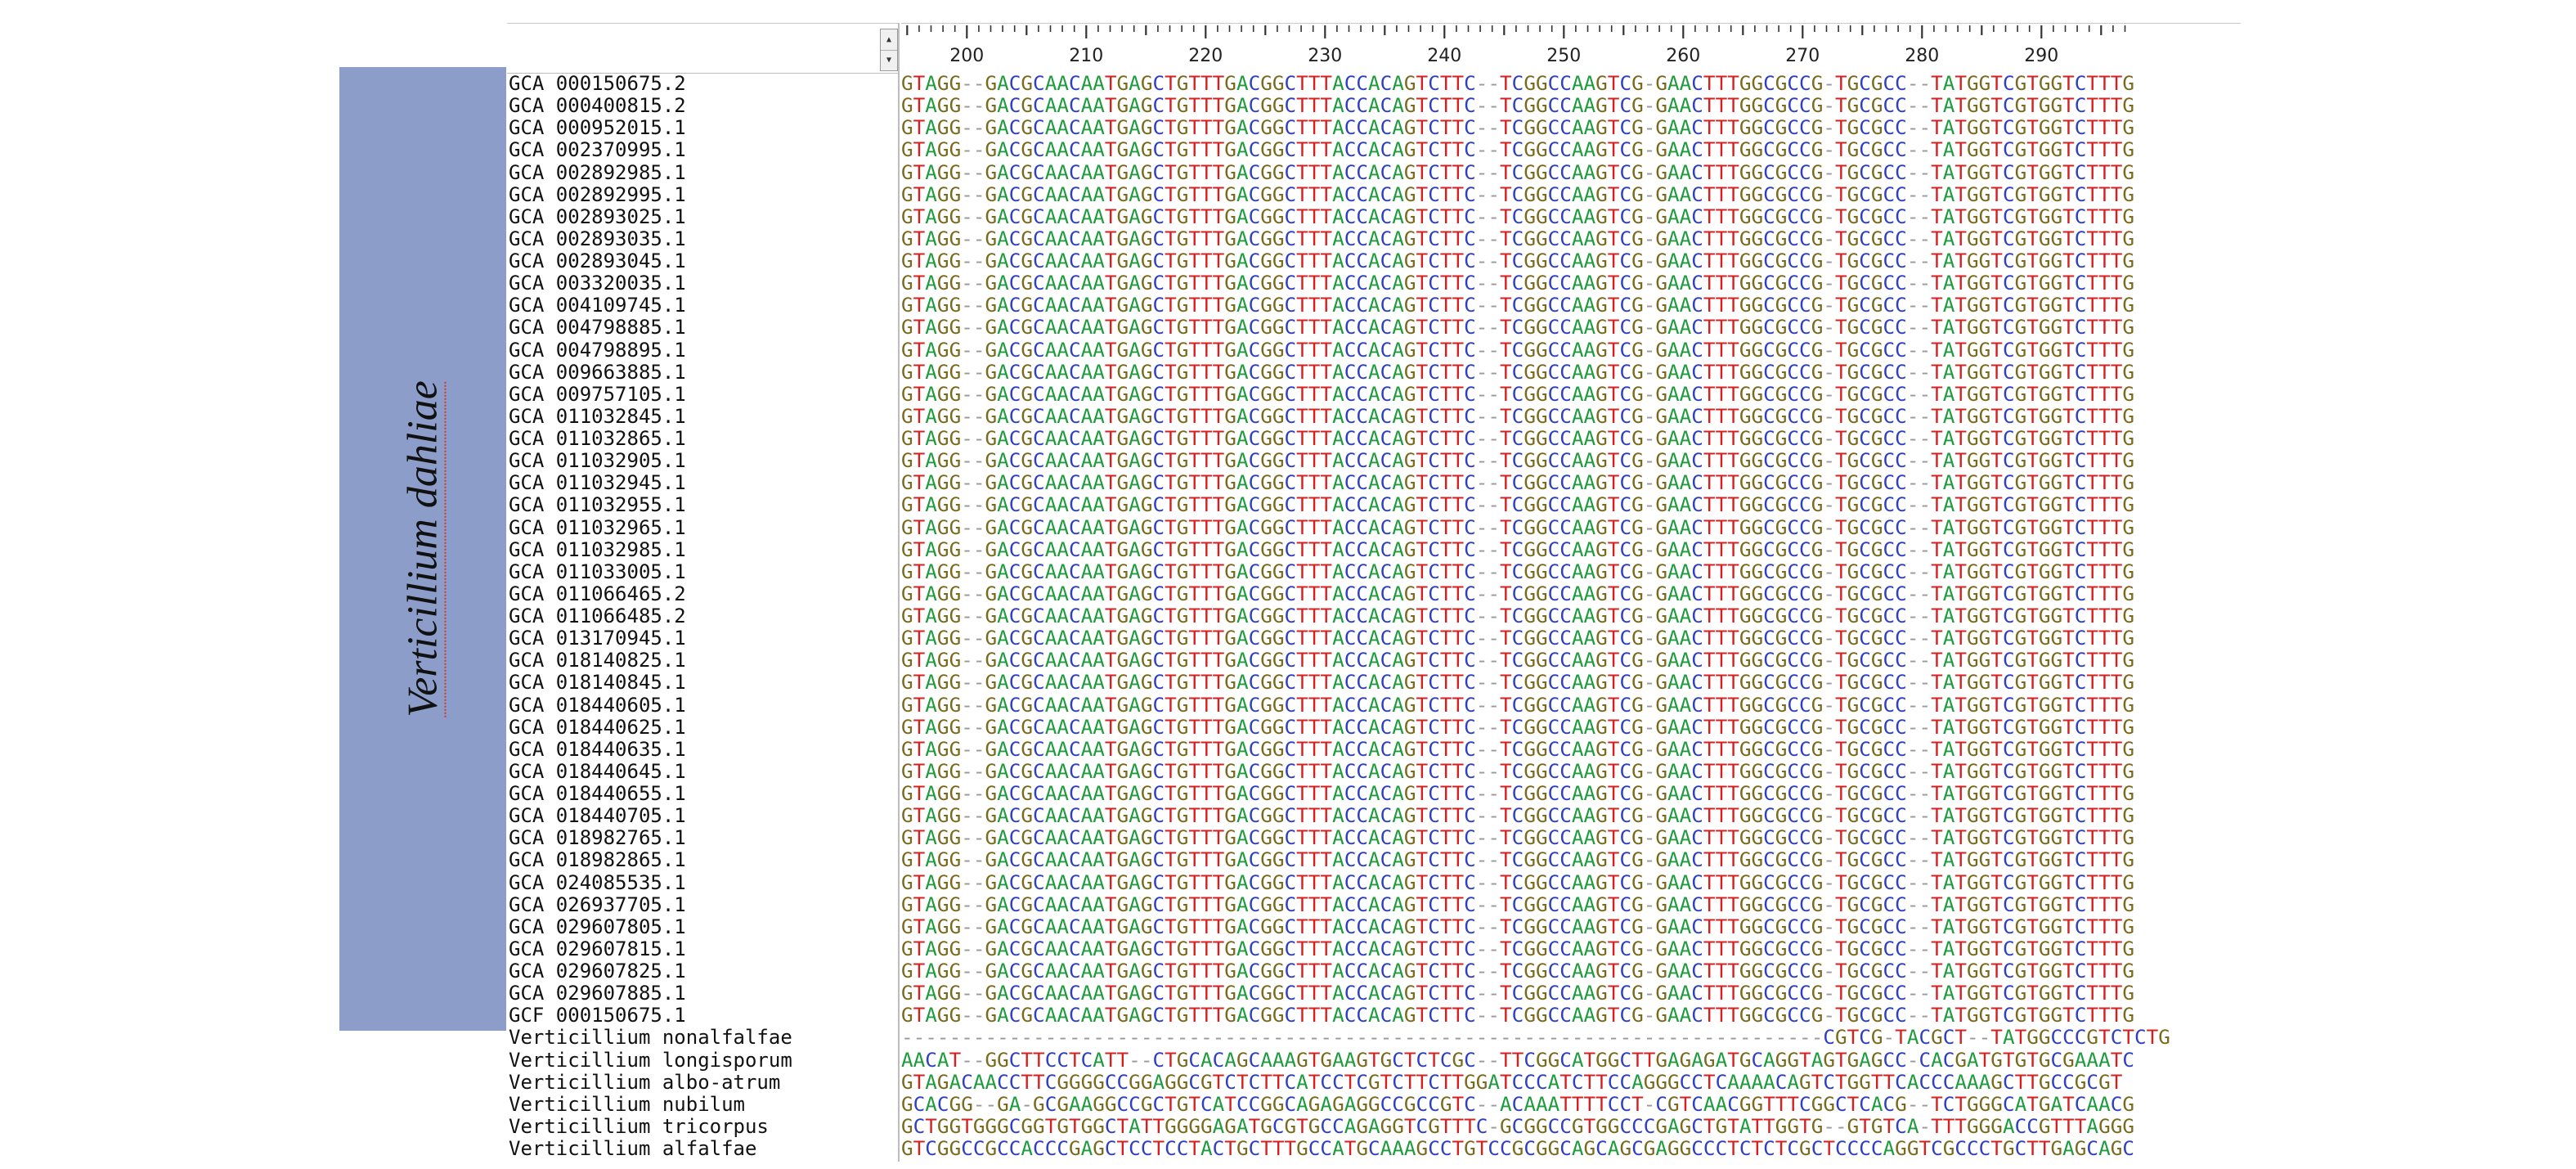  I want to click on sequence-name: GCA 018440645.1, so click(597, 771).